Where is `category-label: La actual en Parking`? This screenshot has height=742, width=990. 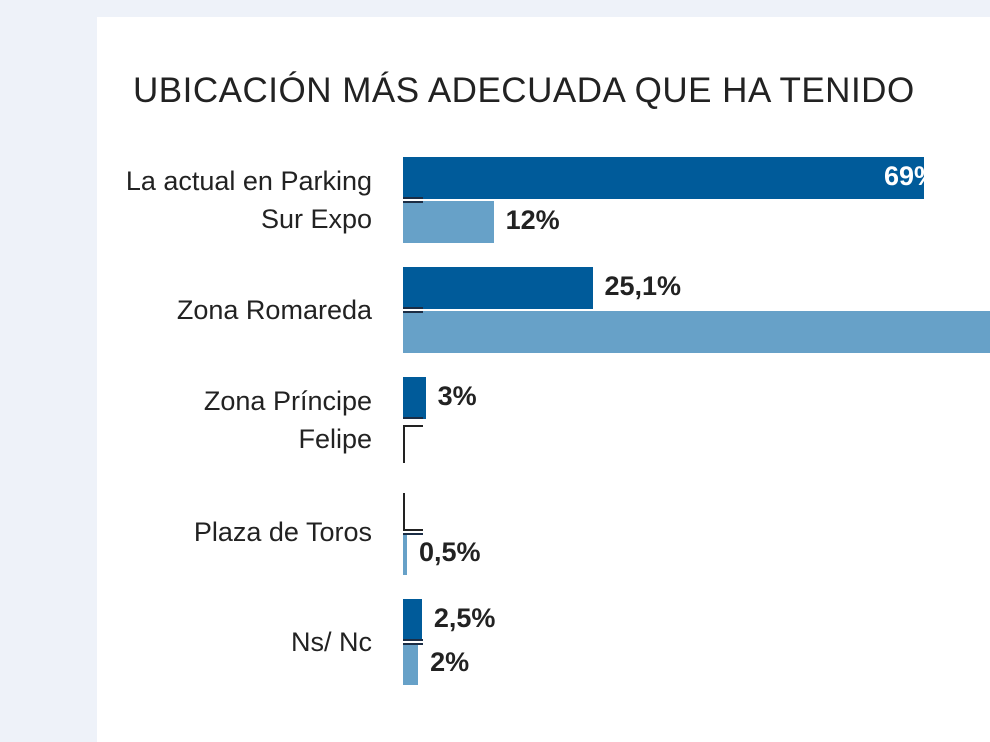 category-label: La actual en Parking is located at coordinates (248, 181).